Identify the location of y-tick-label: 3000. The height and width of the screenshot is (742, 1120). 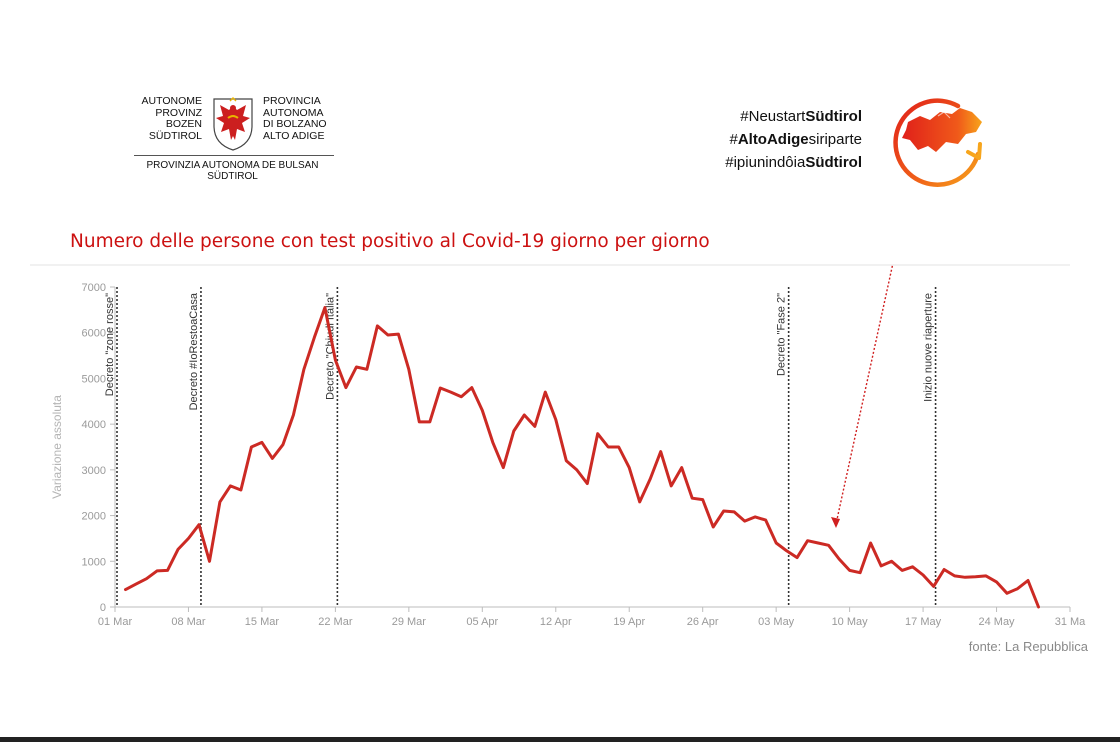
(94, 471).